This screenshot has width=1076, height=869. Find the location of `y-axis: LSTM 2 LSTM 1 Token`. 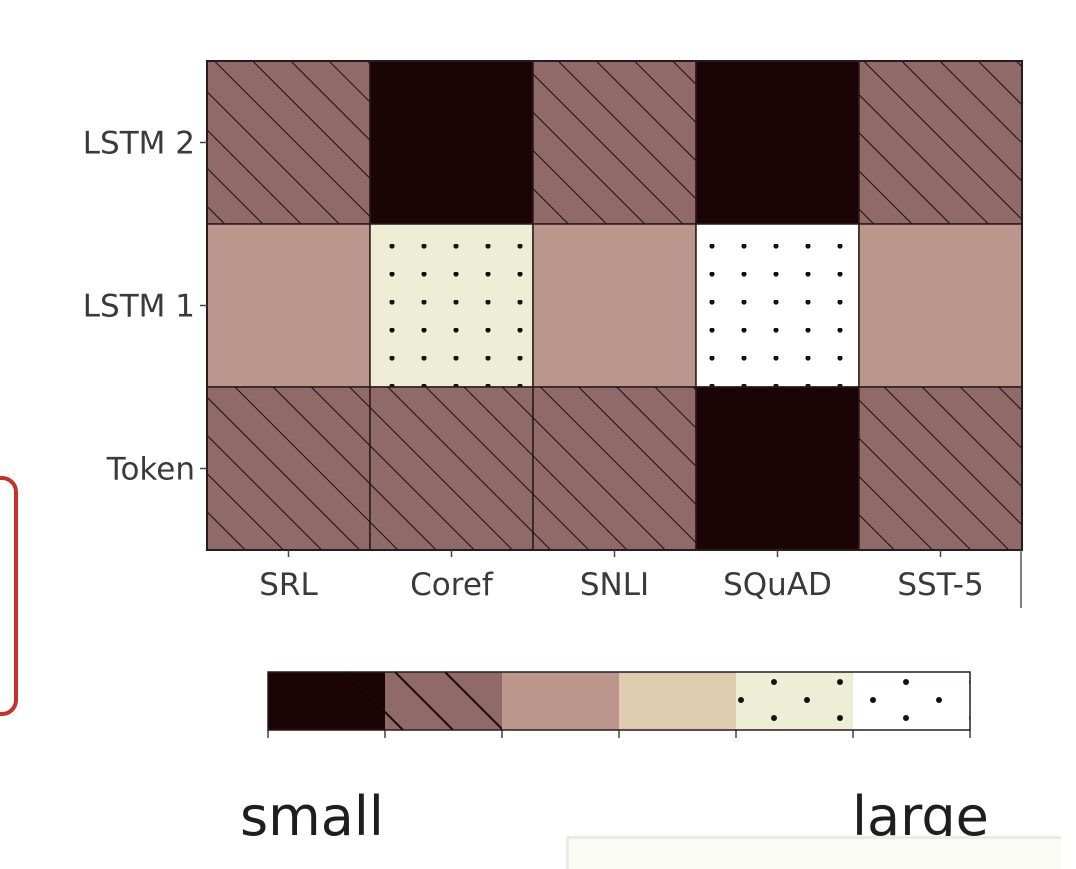

y-axis: LSTM 2 LSTM 1 Token is located at coordinates (145, 307).